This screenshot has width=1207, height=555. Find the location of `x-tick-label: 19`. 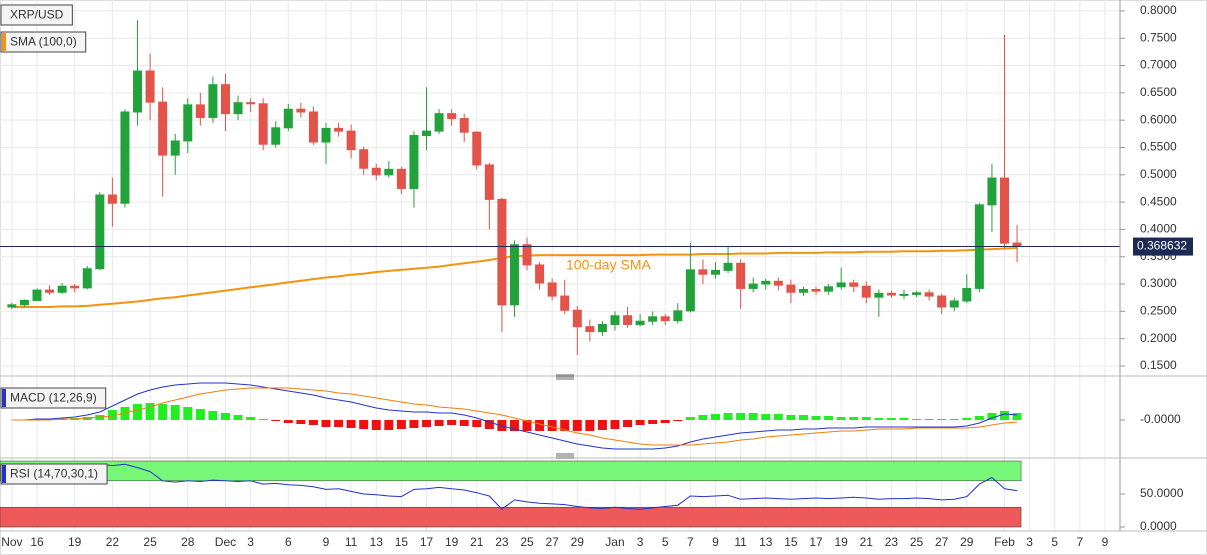

x-tick-label: 19 is located at coordinates (841, 542).